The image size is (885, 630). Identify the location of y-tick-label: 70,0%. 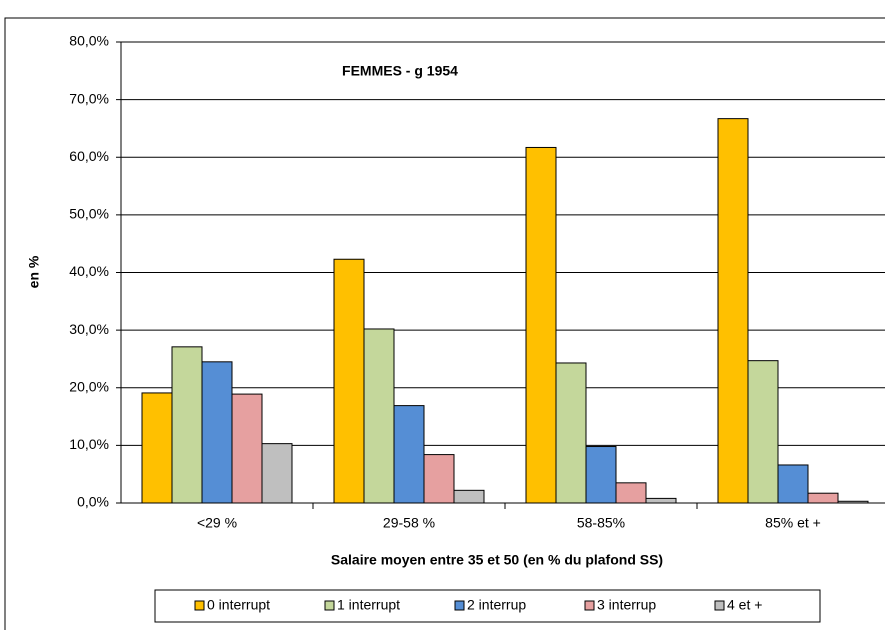
(89, 98).